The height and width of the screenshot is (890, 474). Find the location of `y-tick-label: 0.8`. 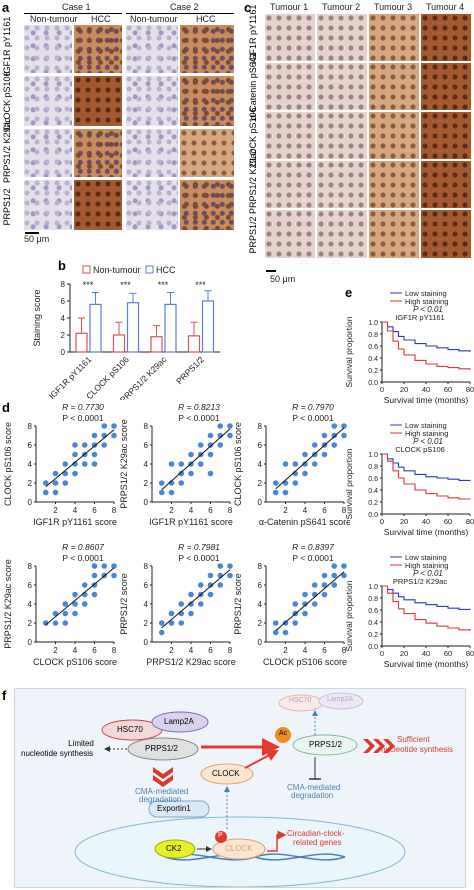

y-tick-label: 0.8 is located at coordinates (373, 335).